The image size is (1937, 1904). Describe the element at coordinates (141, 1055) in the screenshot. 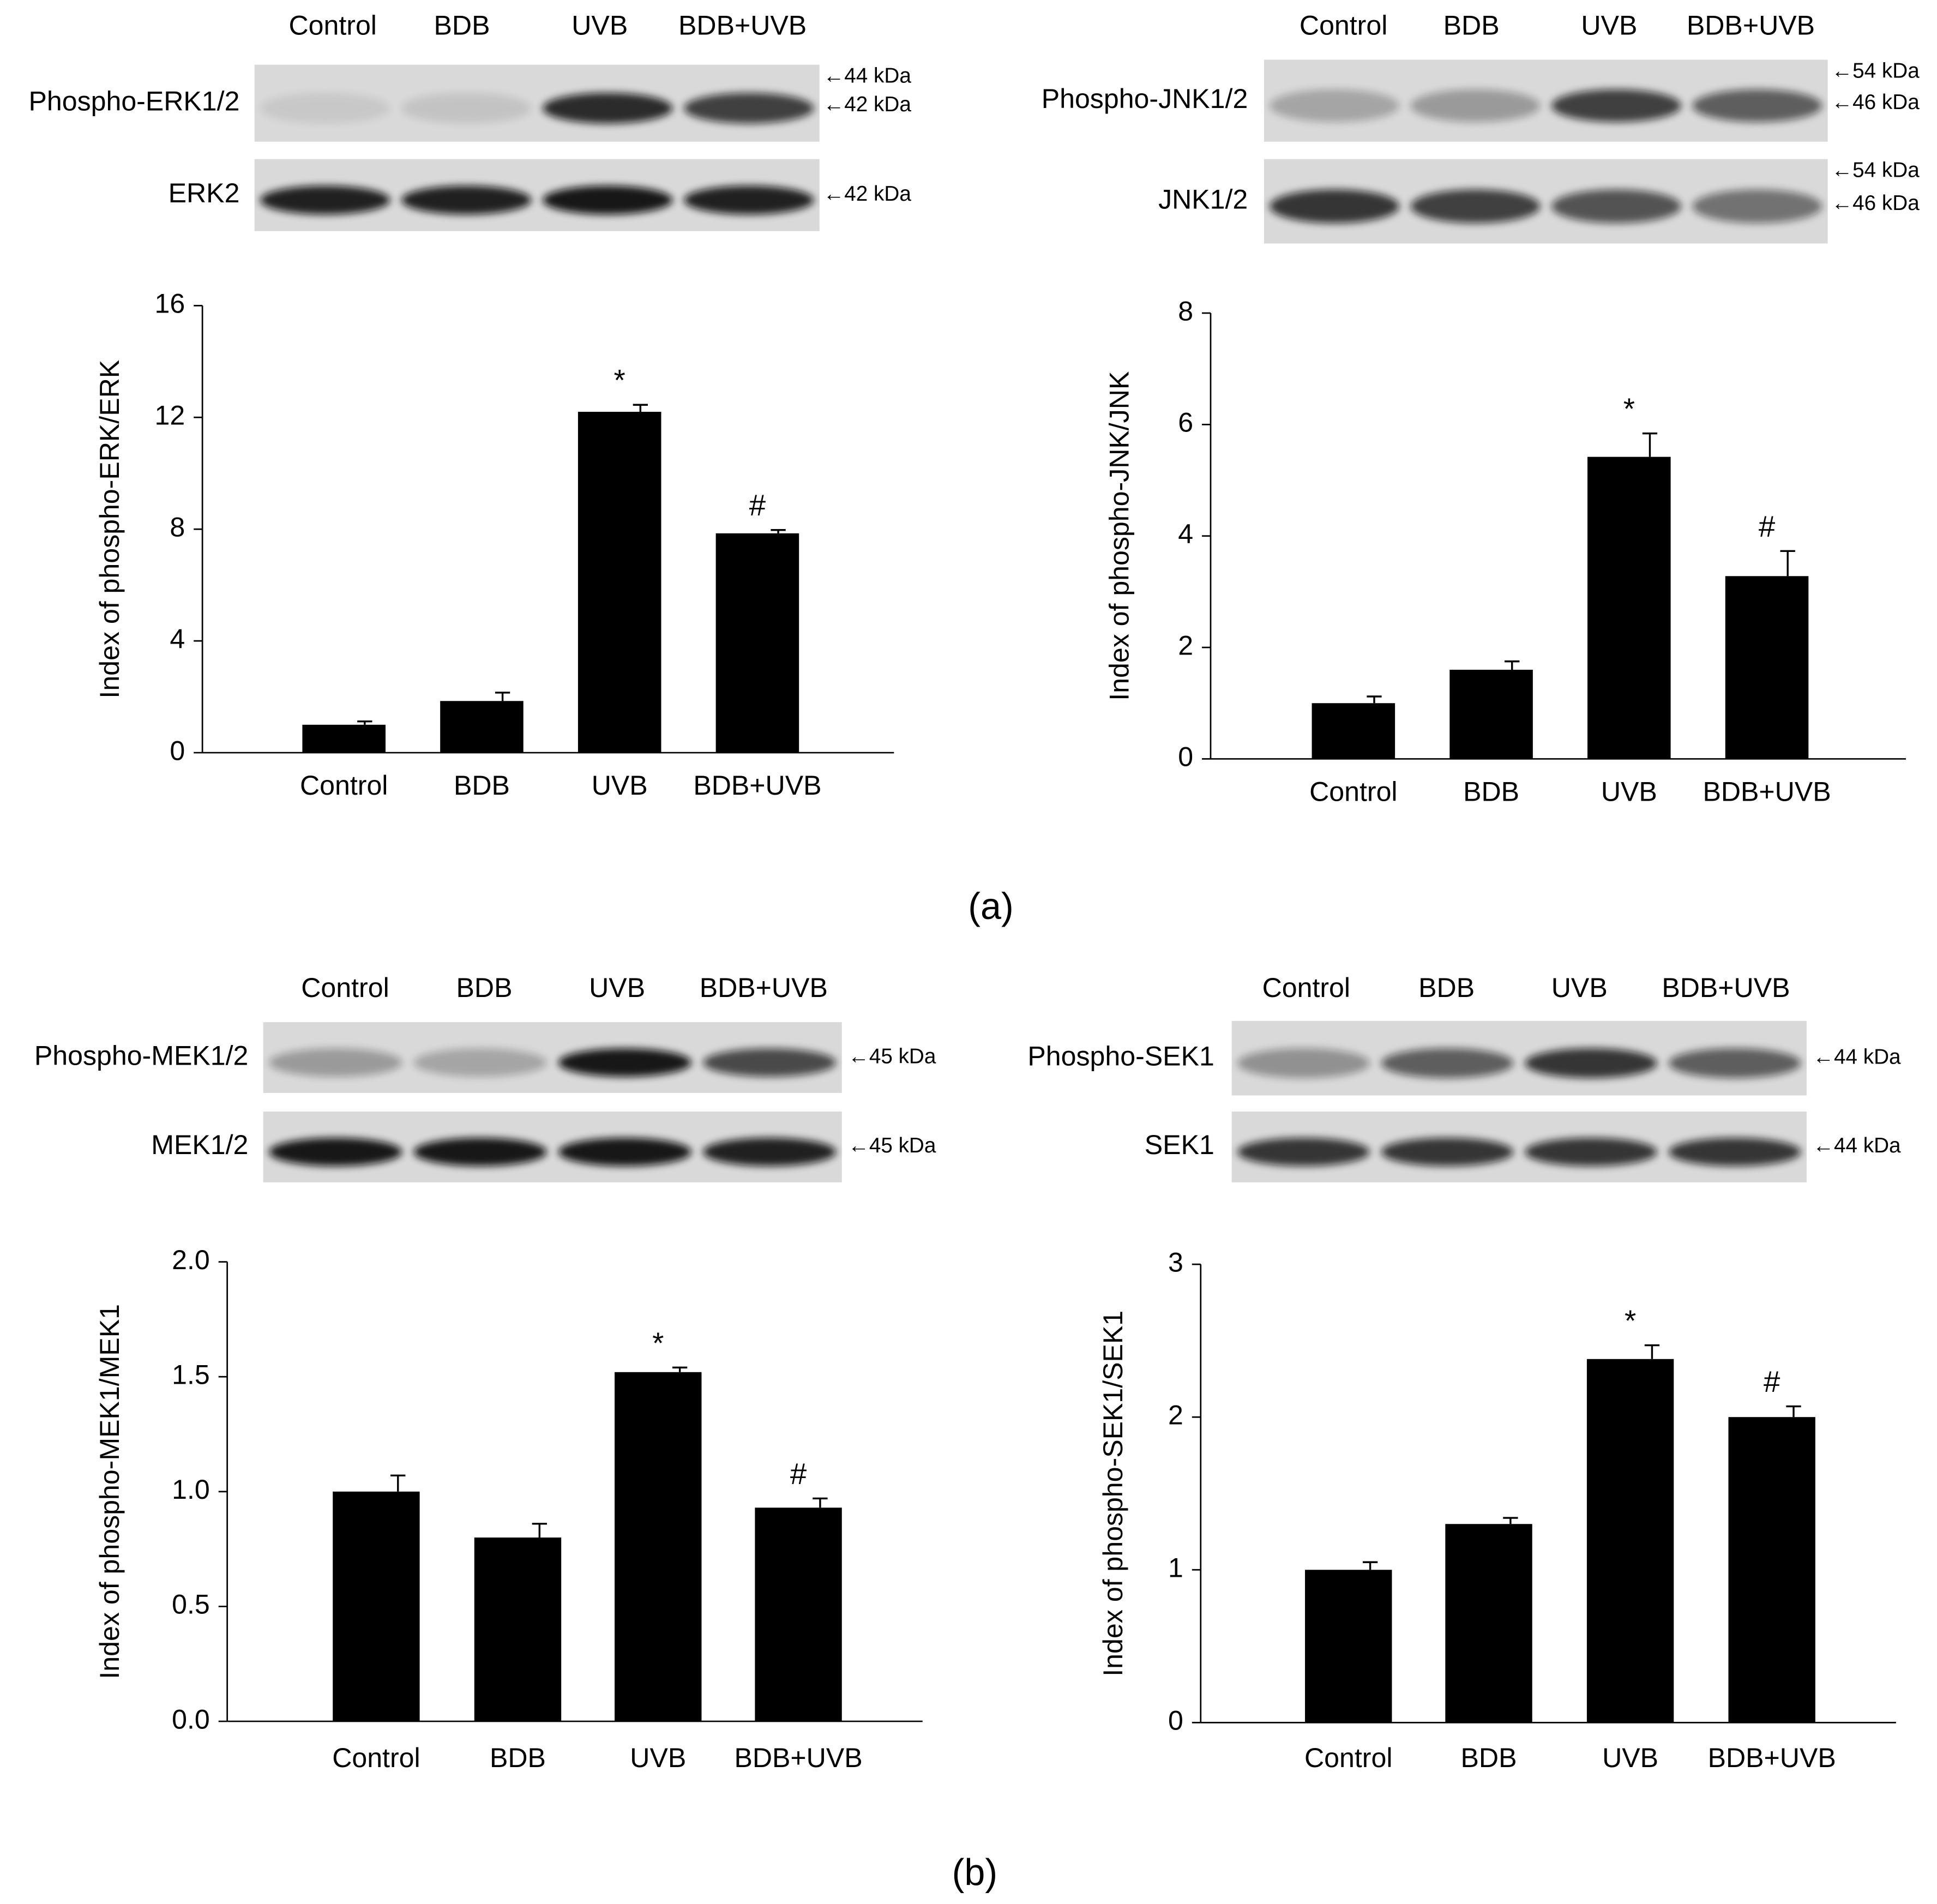

I see `blot-row-label: Phospho-MEK1/2` at that location.